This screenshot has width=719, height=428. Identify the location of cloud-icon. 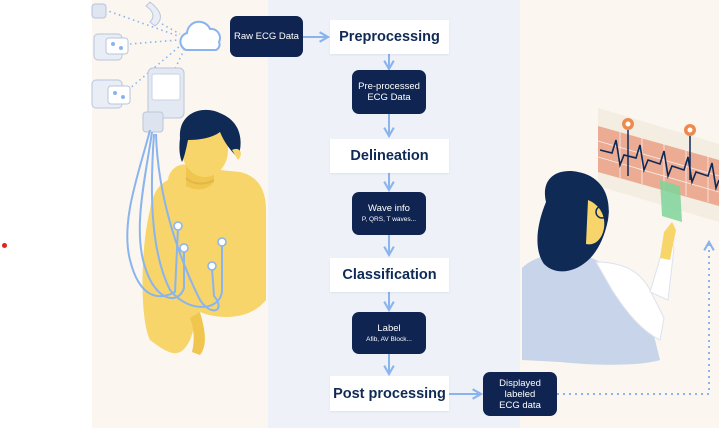
(200, 35).